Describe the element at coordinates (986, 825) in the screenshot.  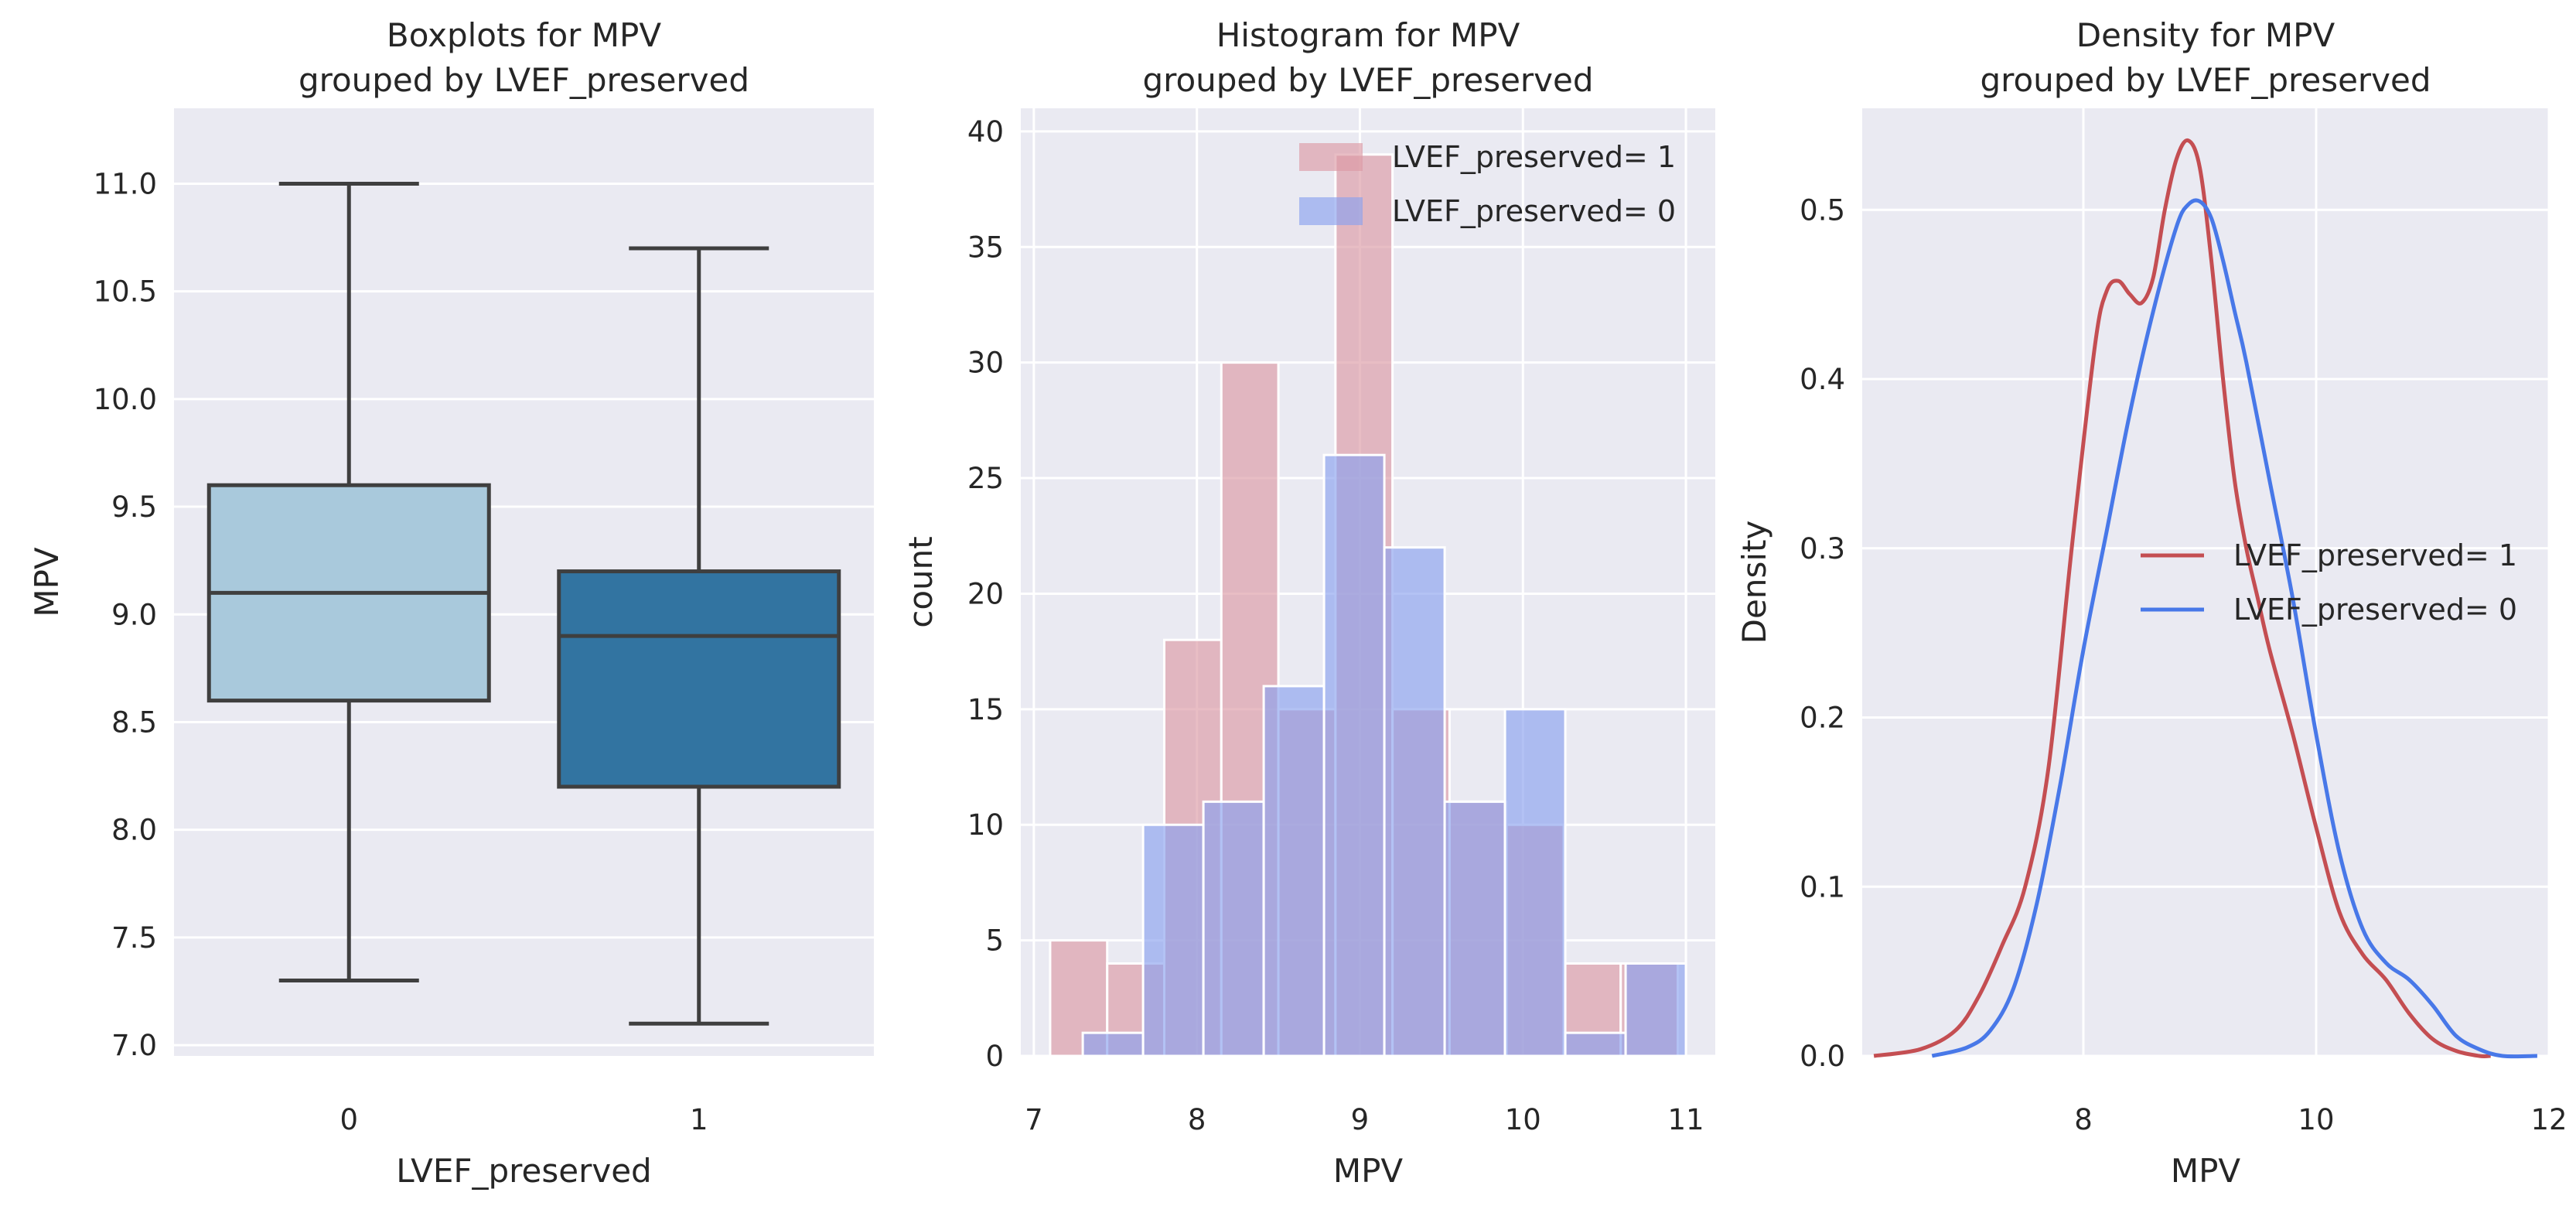
I see `y-tick-label: 10` at that location.